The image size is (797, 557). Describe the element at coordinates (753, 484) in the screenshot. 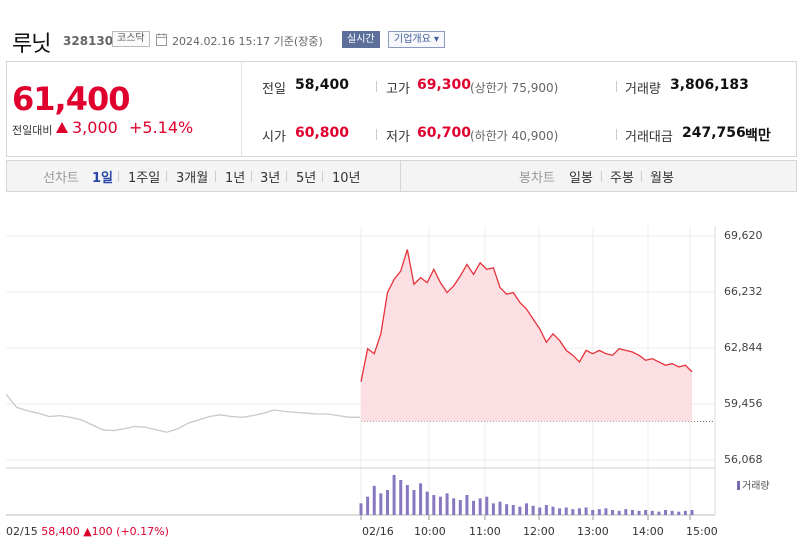

I see `volume-legend: 거래량` at that location.